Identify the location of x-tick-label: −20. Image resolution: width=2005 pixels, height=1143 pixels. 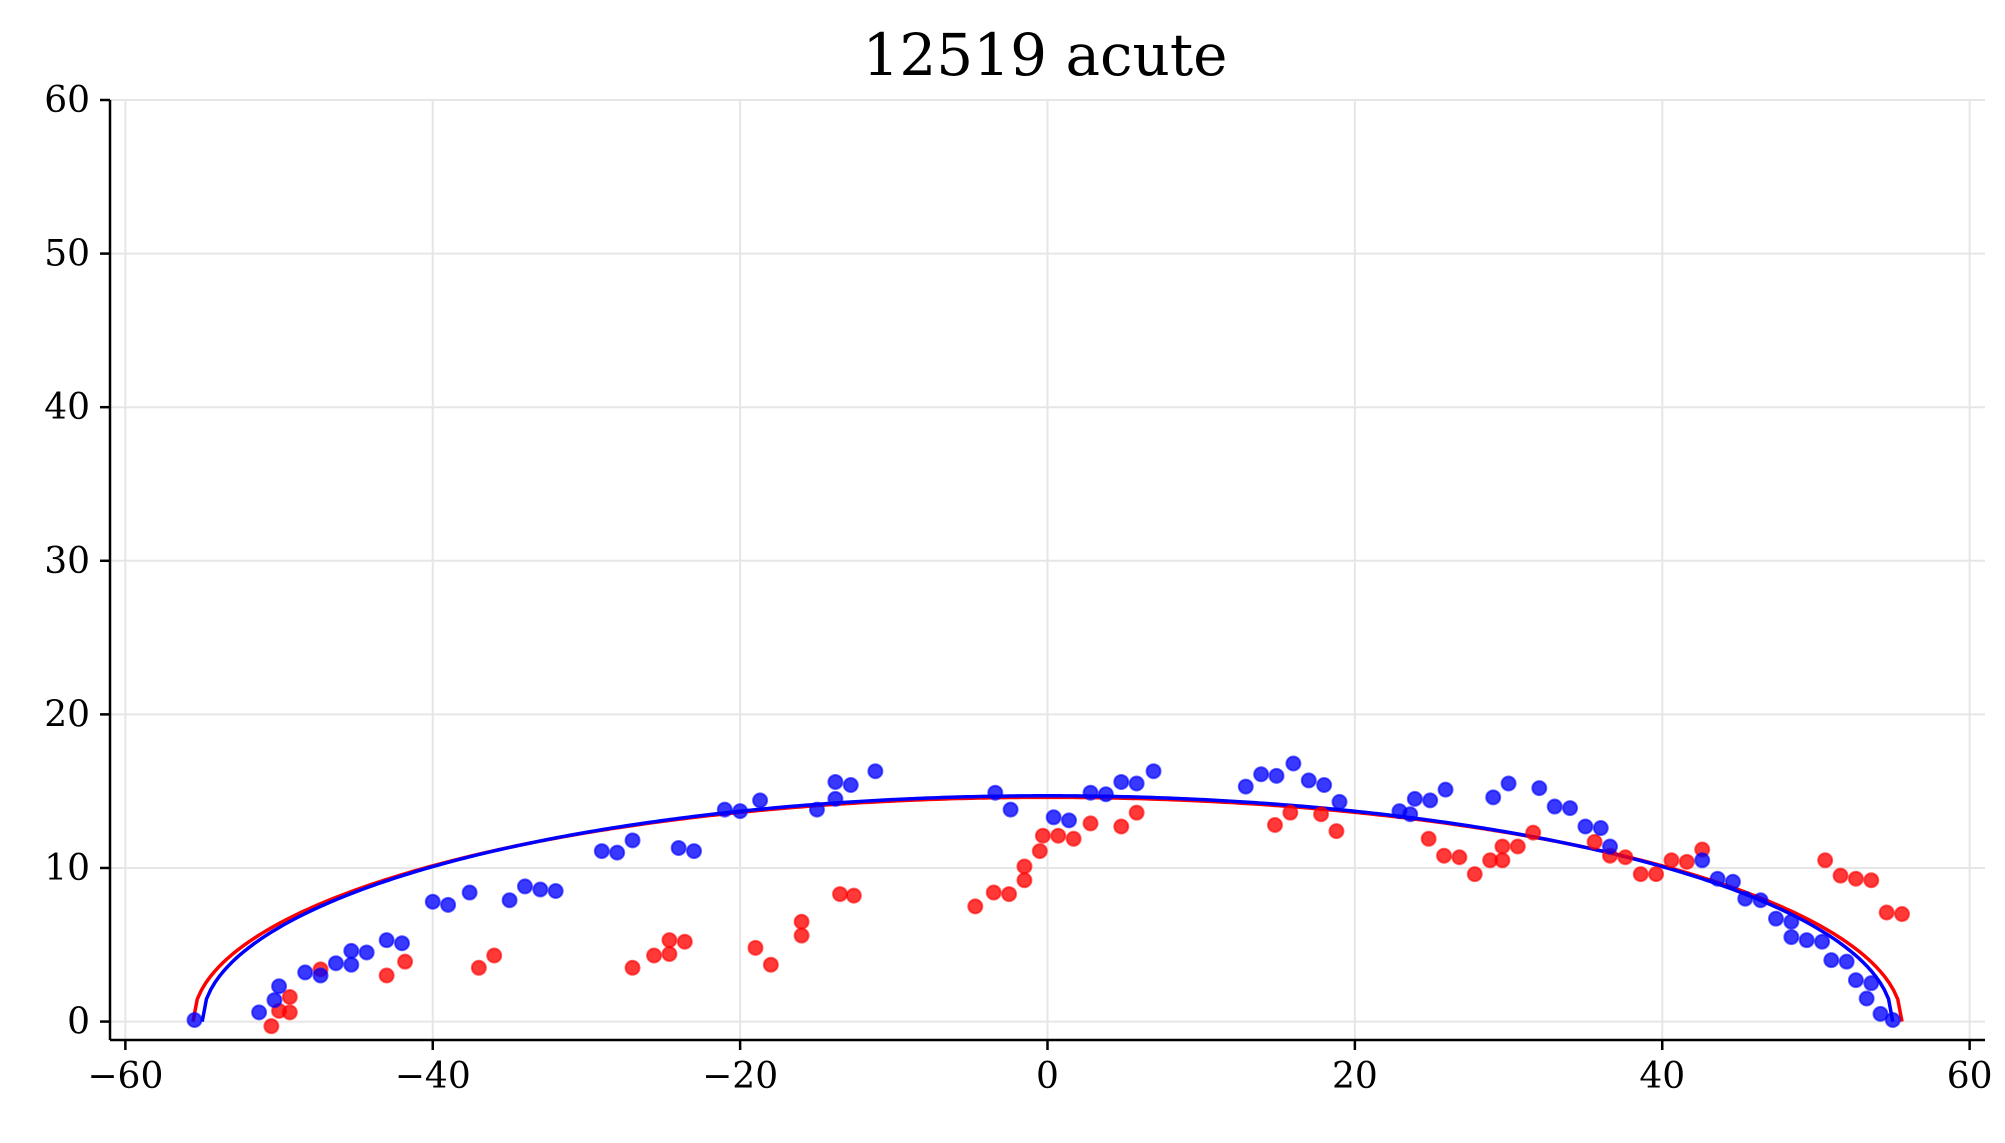
(740, 1076).